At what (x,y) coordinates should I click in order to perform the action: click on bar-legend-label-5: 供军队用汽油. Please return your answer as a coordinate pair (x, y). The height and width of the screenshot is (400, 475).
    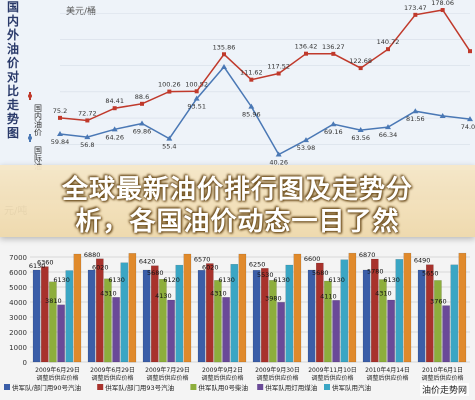
    Looking at the image, I should click on (351, 387).